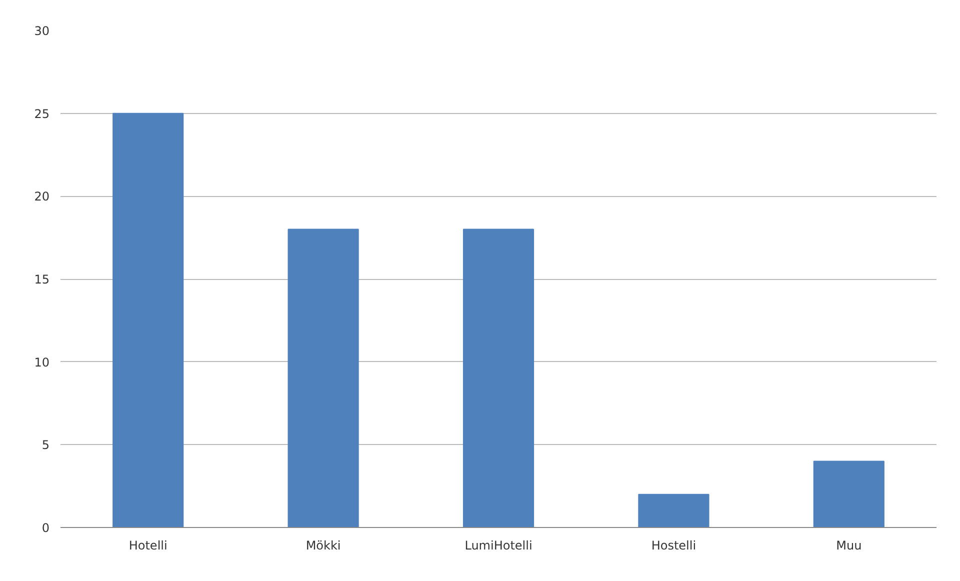 The height and width of the screenshot is (581, 960). What do you see at coordinates (148, 545) in the screenshot?
I see `x-tick-label: Hotelli` at bounding box center [148, 545].